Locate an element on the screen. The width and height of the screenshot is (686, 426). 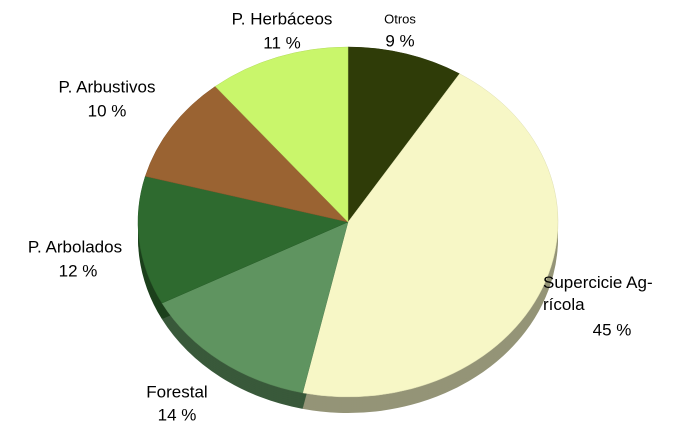
slice-value: 12 % is located at coordinates (78, 270).